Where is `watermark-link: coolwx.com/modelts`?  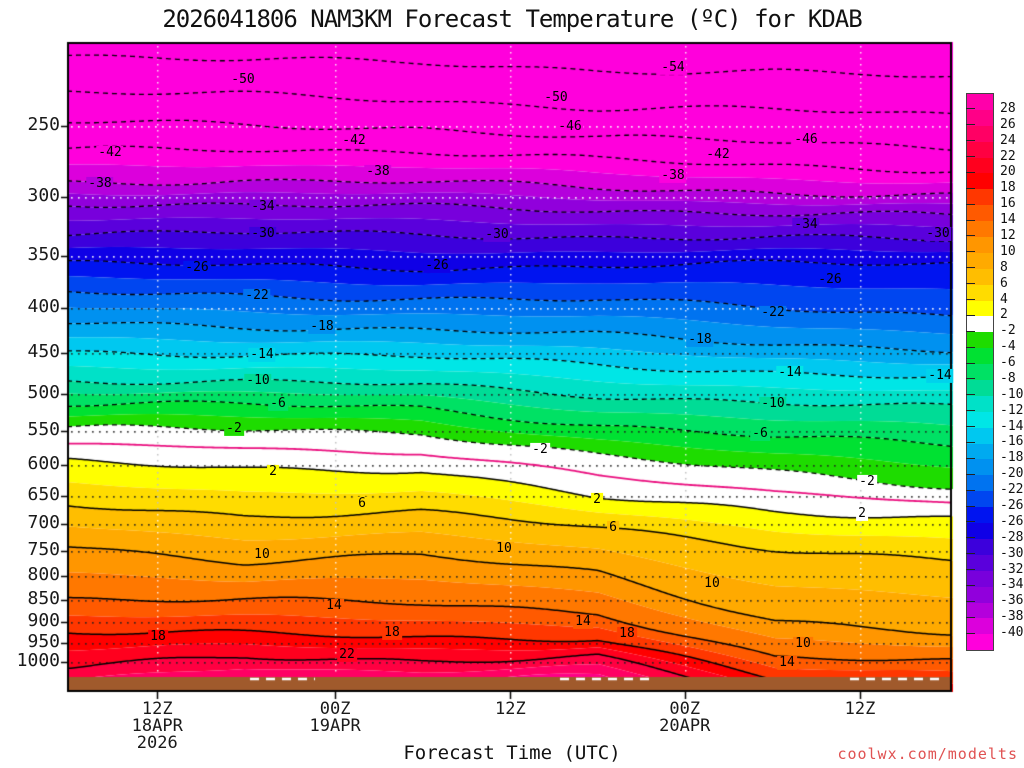 watermark-link: coolwx.com/modelts is located at coordinates (927, 754).